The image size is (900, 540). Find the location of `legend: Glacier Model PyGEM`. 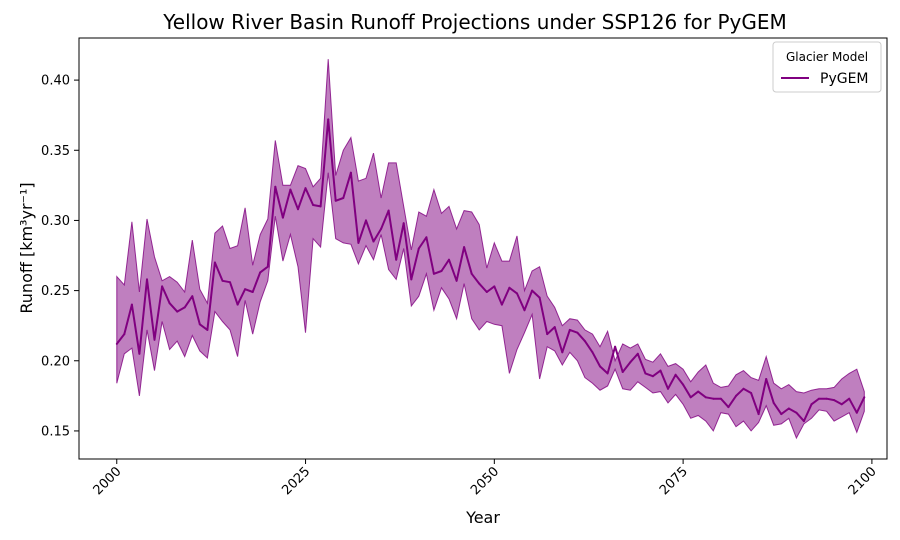

legend: Glacier Model PyGEM is located at coordinates (827, 67).